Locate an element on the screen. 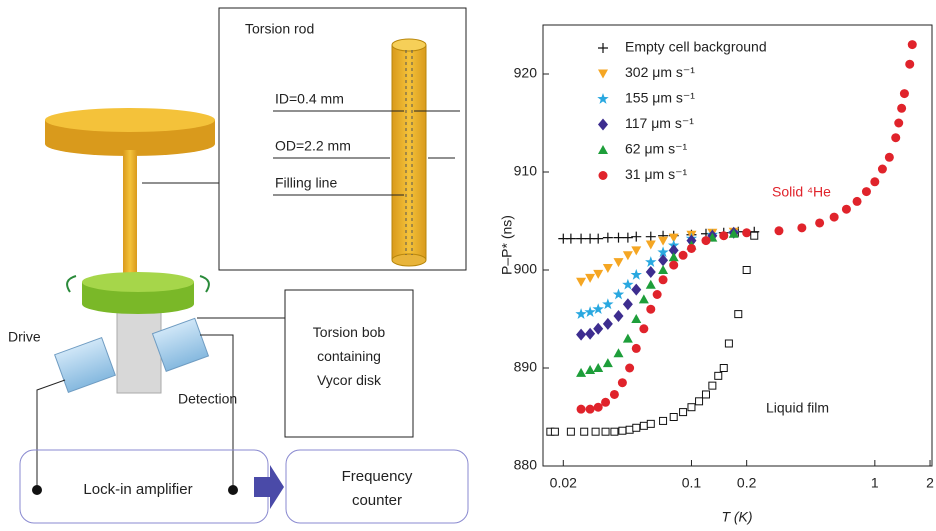 The width and height of the screenshot is (936, 531). label: OD=2.2 mm is located at coordinates (313, 146).